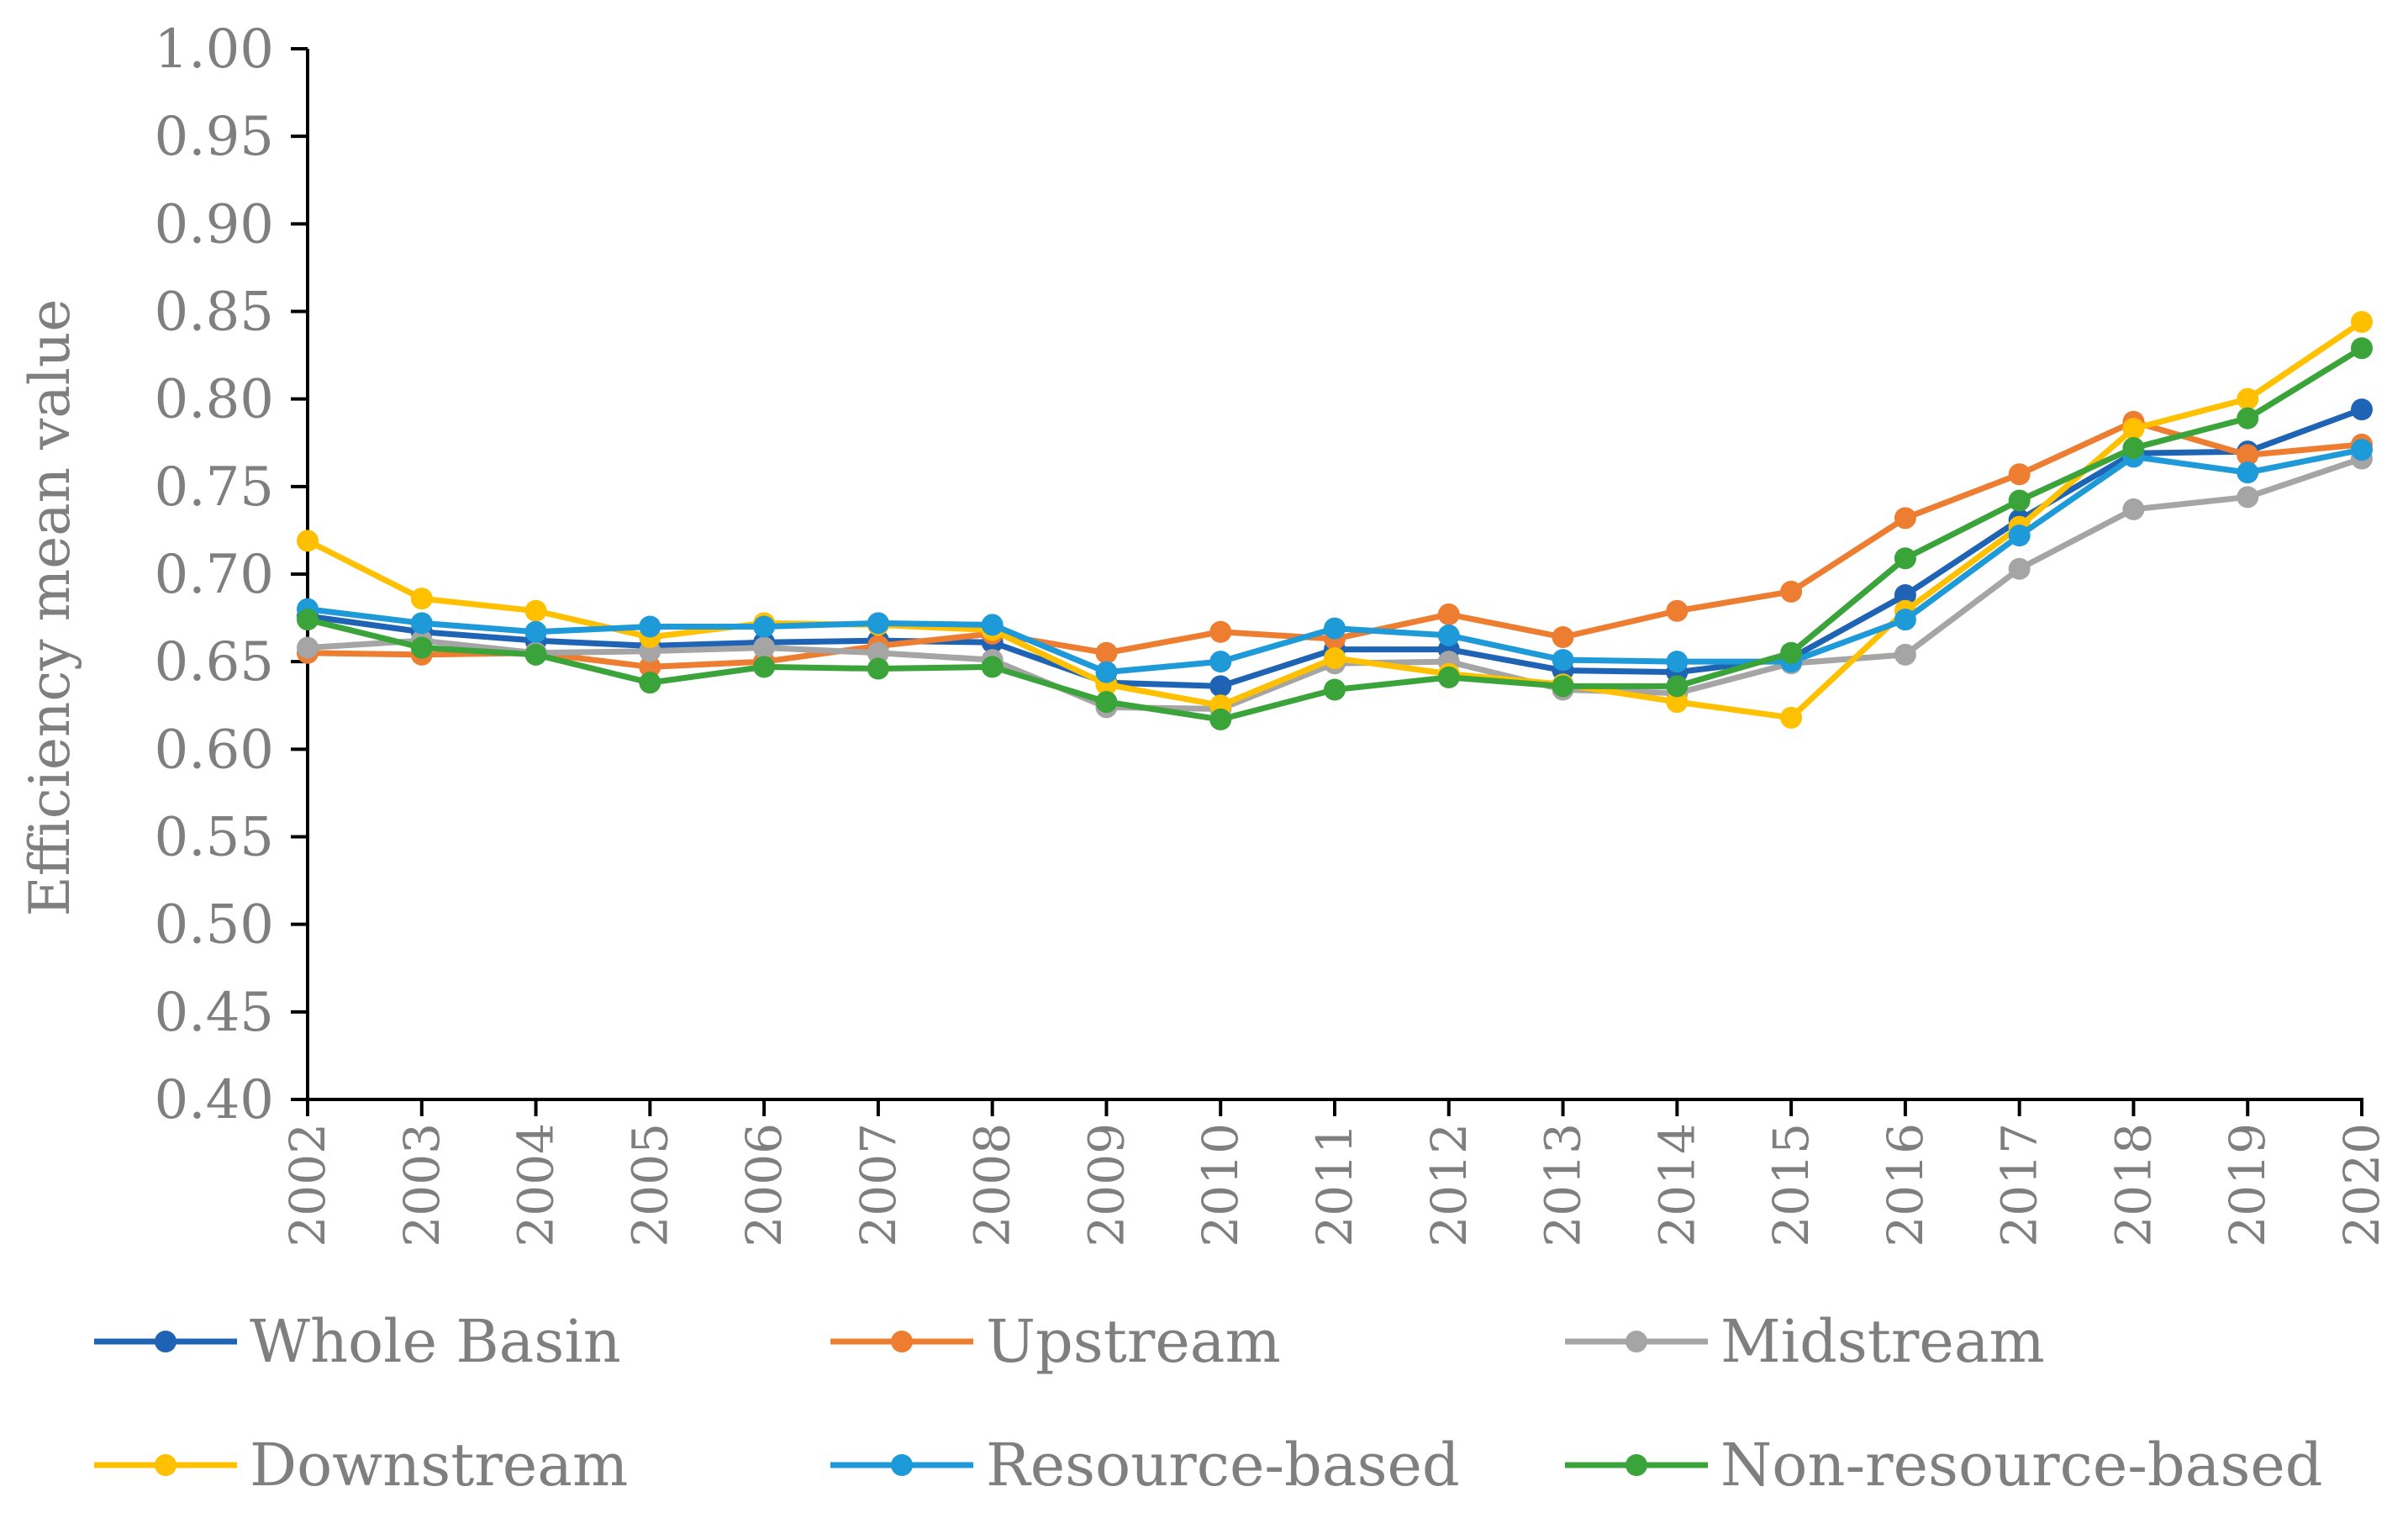 Image resolution: width=2408 pixels, height=1513 pixels. Describe the element at coordinates (1882, 1341) in the screenshot. I see `legend-label: Midstream` at that location.